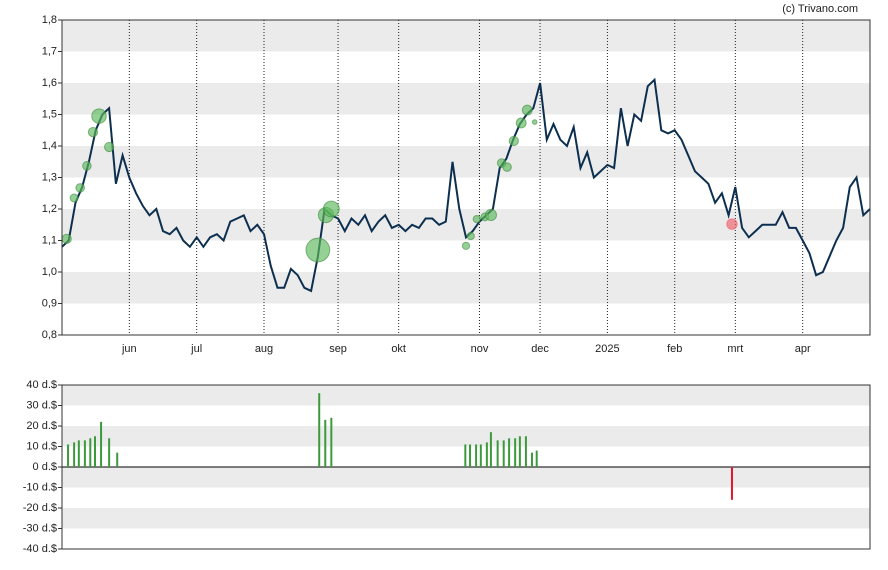  Describe the element at coordinates (45, 467) in the screenshot. I see `y-tick-label: 0 d.$` at that location.